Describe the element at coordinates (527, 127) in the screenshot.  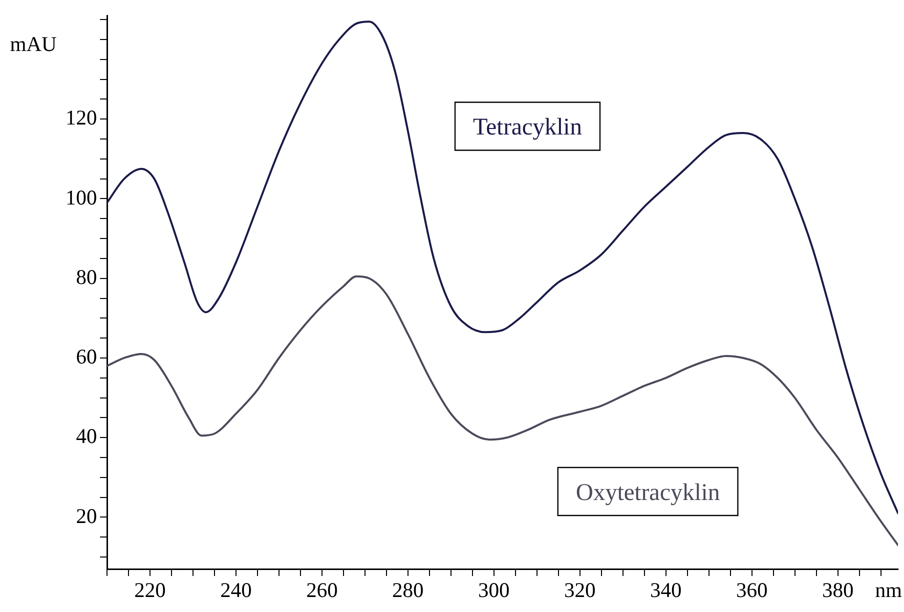
I see `text: Tetracyklin` at that location.